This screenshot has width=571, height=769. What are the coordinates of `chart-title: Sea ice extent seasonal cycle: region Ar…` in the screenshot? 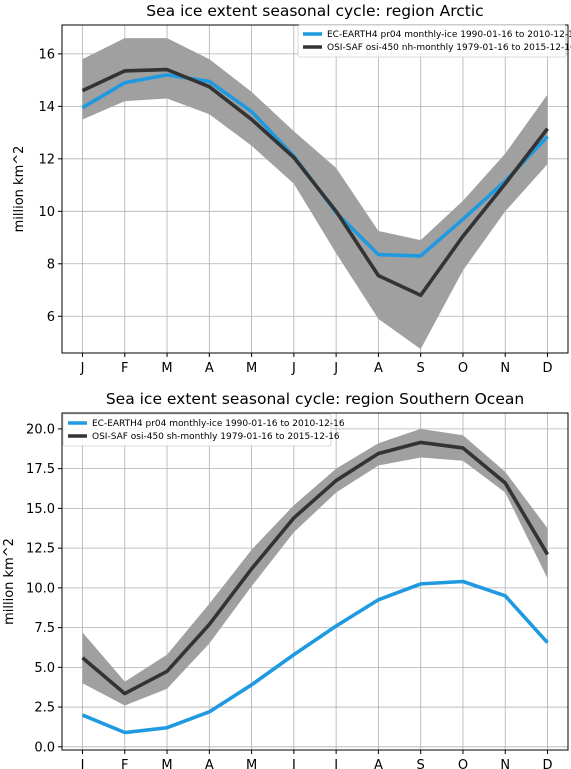 It's located at (314, 11).